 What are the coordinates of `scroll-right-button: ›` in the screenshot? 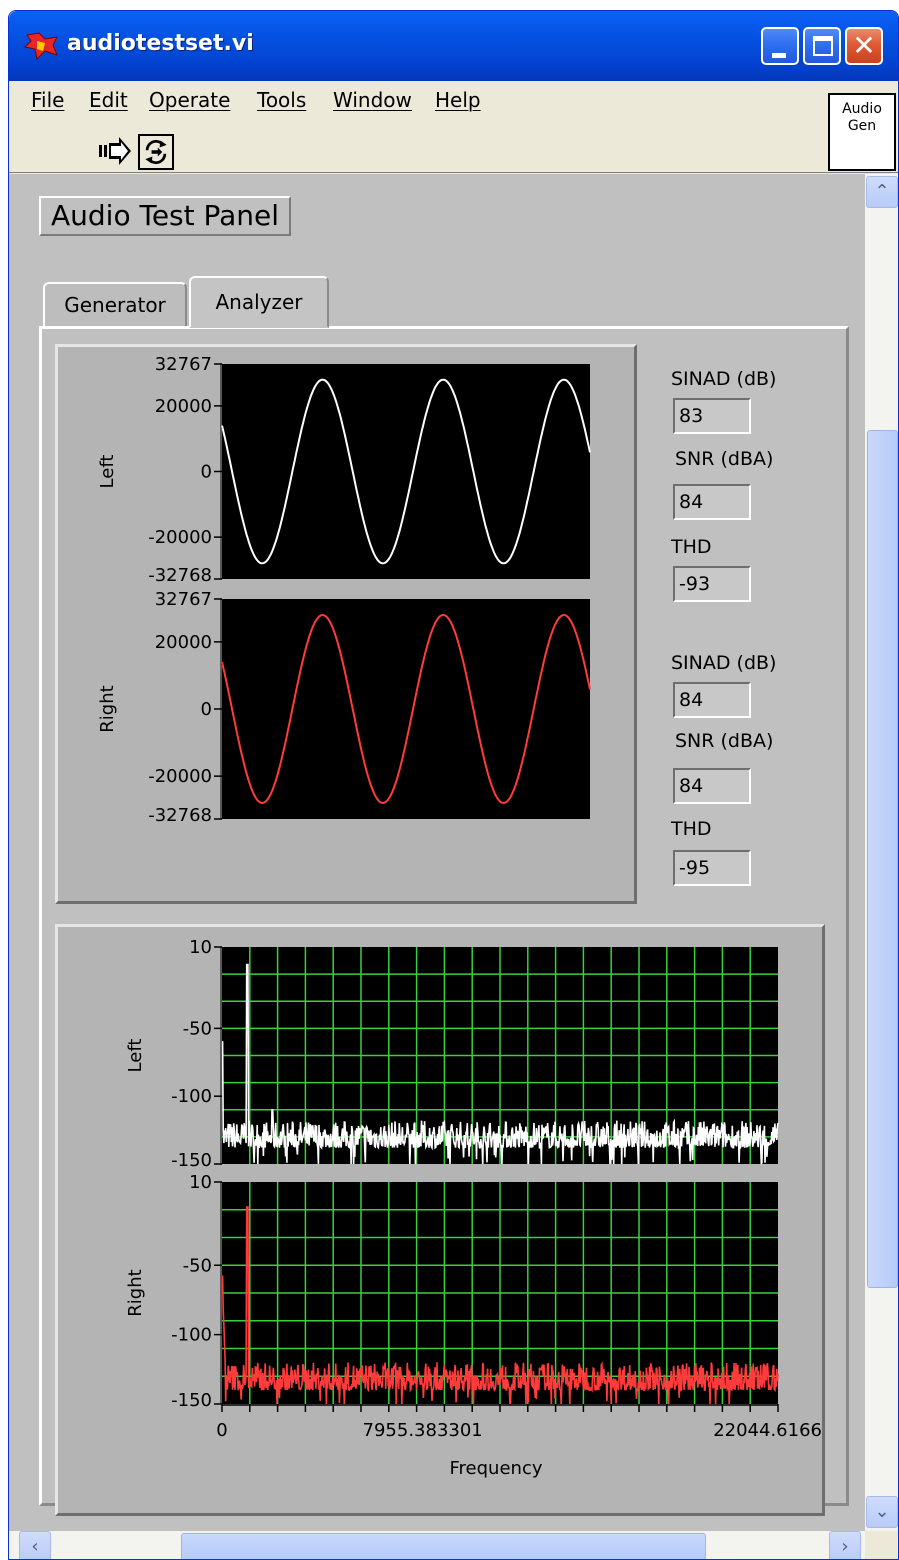 It's located at (845, 1545).